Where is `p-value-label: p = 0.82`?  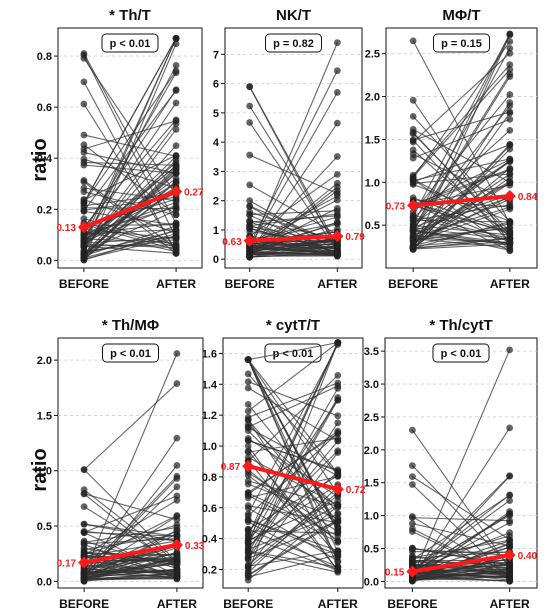
p-value-label: p = 0.82 is located at coordinates (293, 44).